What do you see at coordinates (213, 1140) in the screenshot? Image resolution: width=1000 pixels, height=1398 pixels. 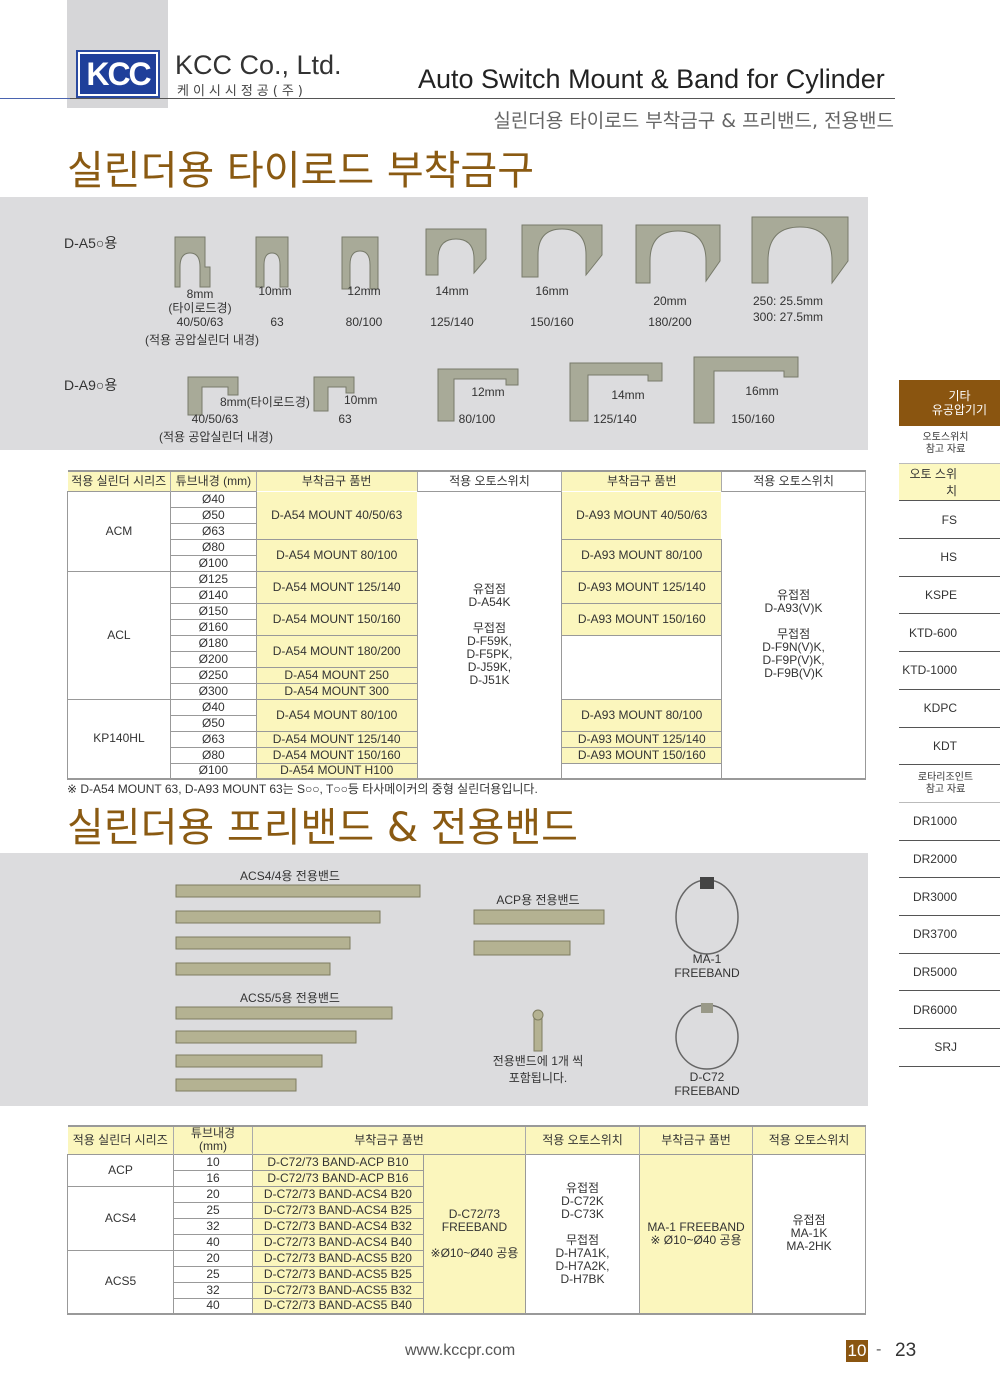 I see `column-header: 튜브내경 (mm)` at bounding box center [213, 1140].